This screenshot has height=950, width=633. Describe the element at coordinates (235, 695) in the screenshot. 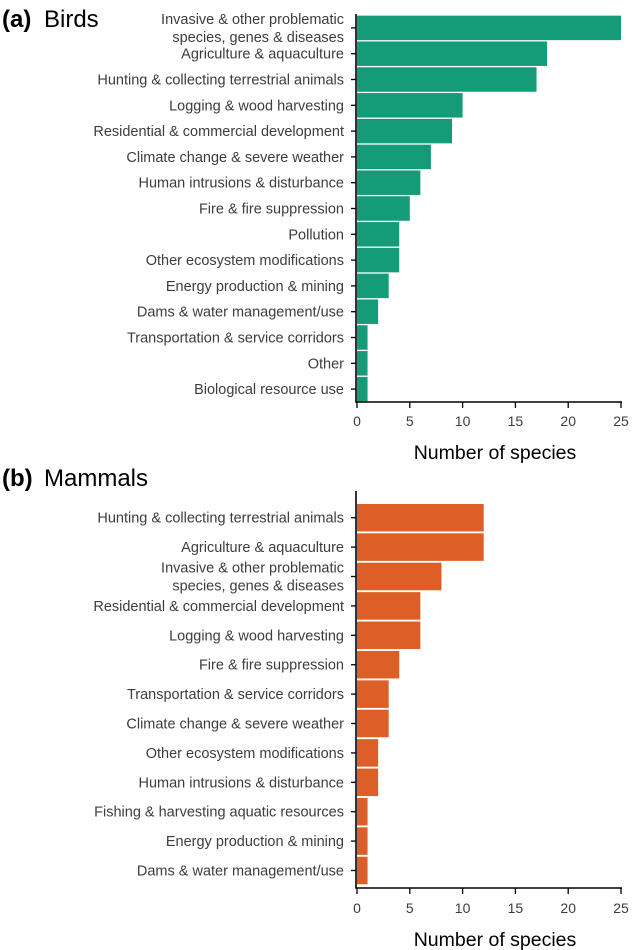

I see `mammals-category-label: Transportation & service corridors` at that location.